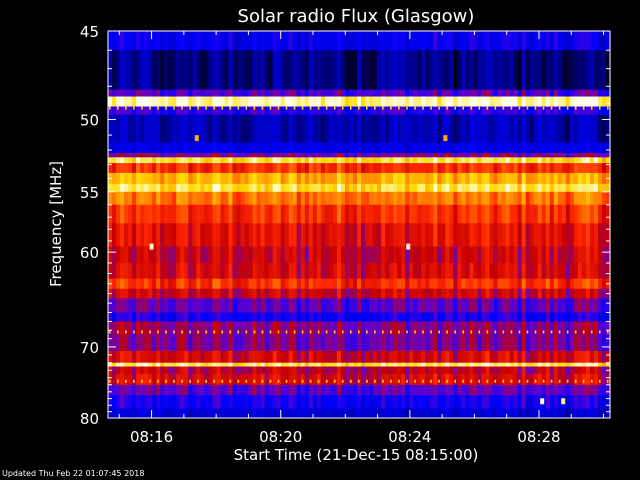 This screenshot has width=640, height=480. What do you see at coordinates (89, 419) in the screenshot?
I see `y-tick-label: 80` at bounding box center [89, 419].